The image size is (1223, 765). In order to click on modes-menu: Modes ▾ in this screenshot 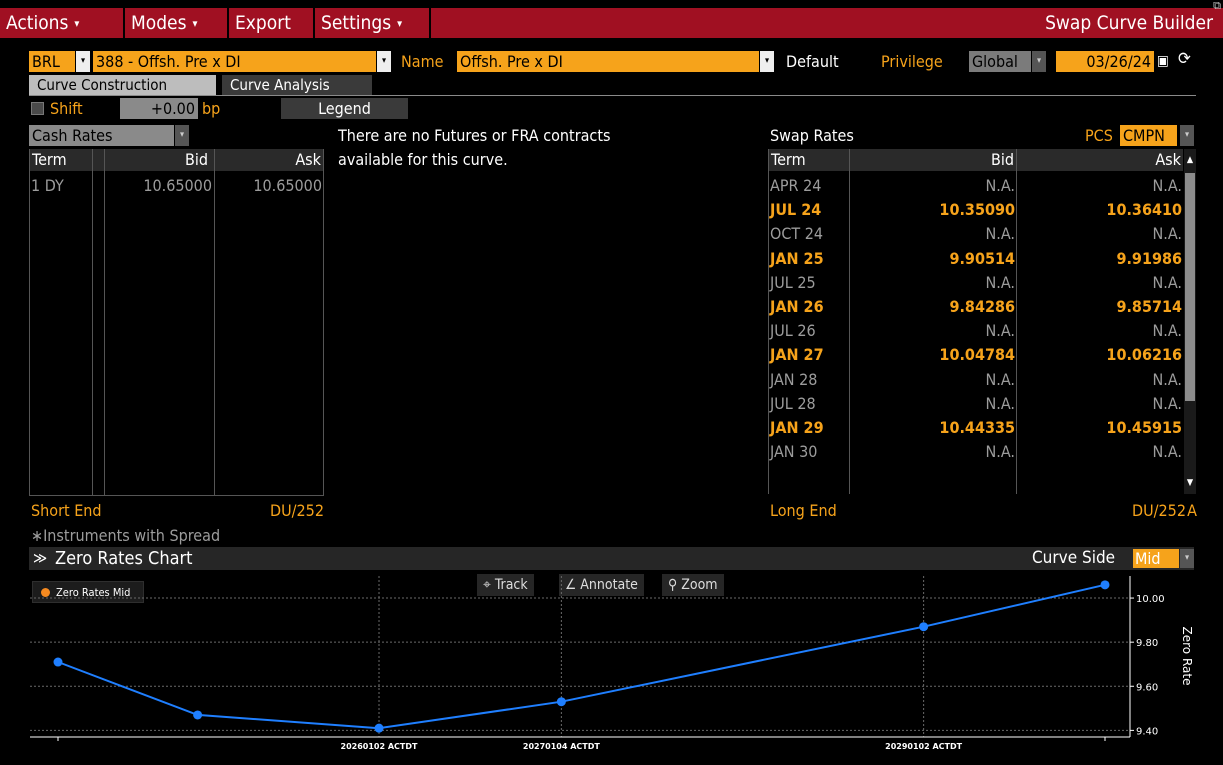, I will do `click(176, 23)`.